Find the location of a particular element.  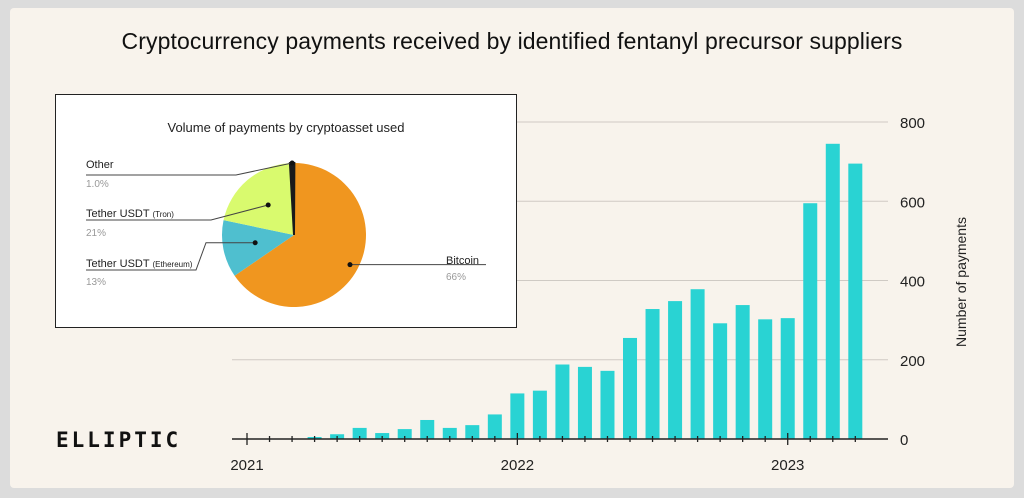

pie-label-bitcoin: Bitcoin is located at coordinates (463, 261).